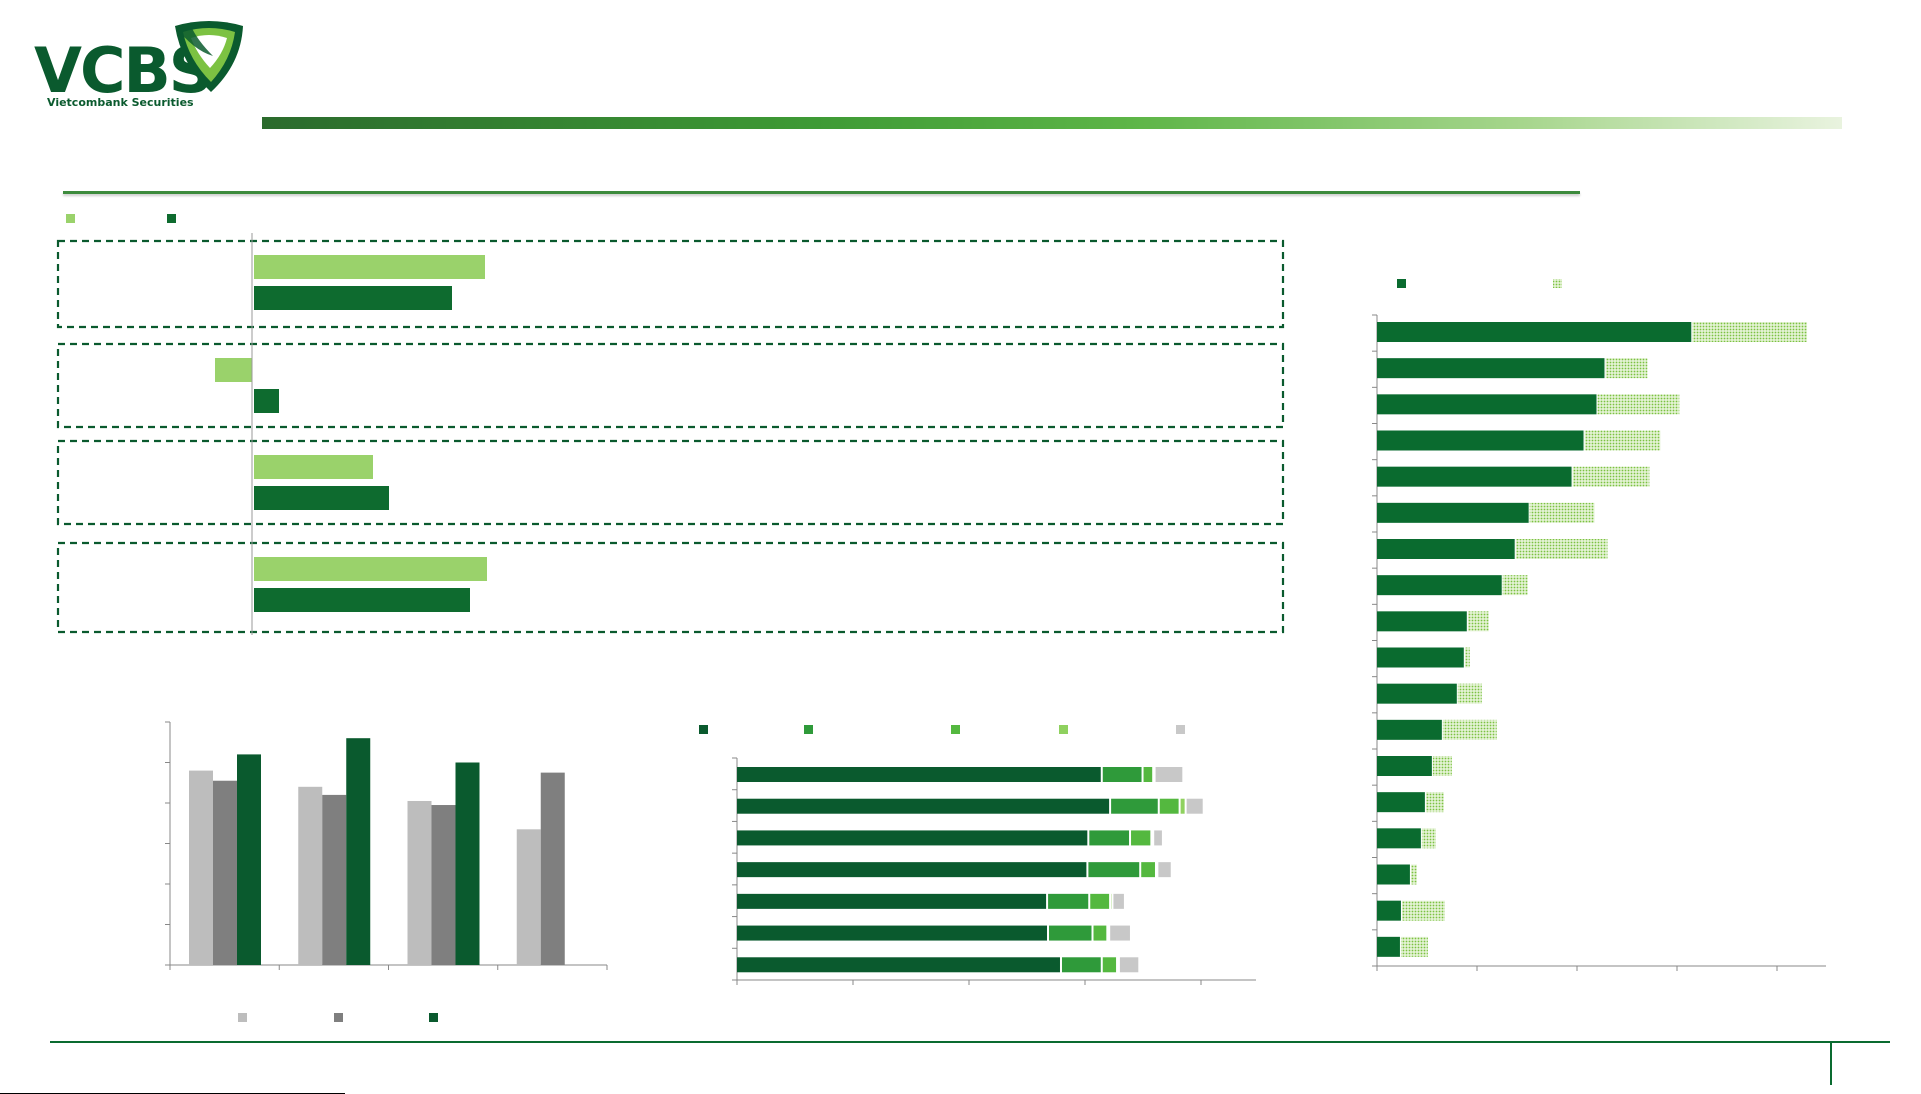 This screenshot has height=1094, width=1921. Describe the element at coordinates (209, 57) in the screenshot. I see `vcbs-logo-icon` at that location.